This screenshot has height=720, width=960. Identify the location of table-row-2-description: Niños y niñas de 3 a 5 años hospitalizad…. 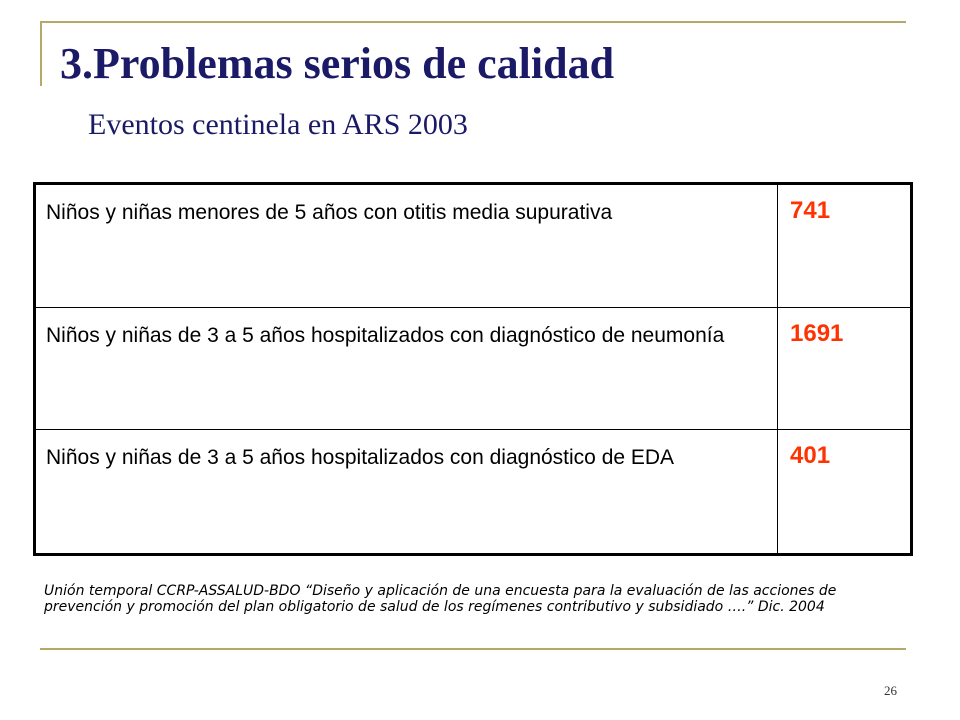
(407, 369).